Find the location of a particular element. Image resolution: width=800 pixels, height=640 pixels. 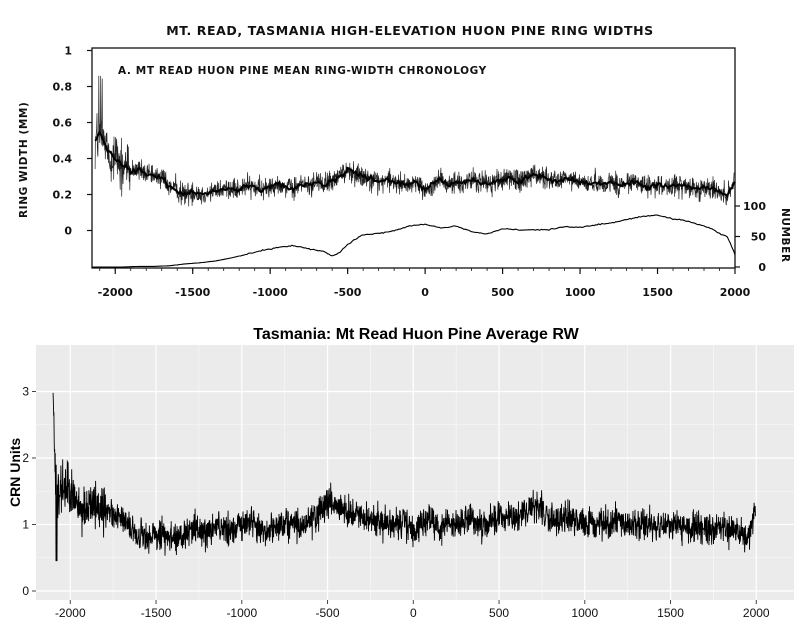

top-x-tick-label: -2000 is located at coordinates (116, 292).